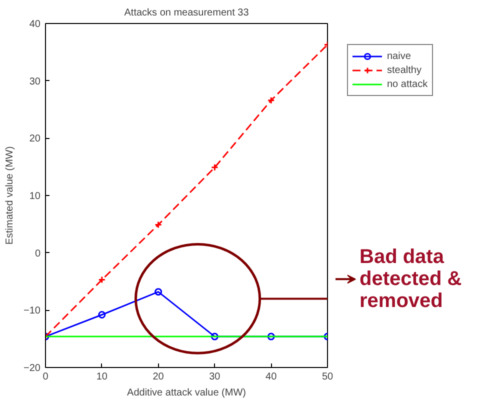  Describe the element at coordinates (37, 254) in the screenshot. I see `y-tick-label: 0` at that location.